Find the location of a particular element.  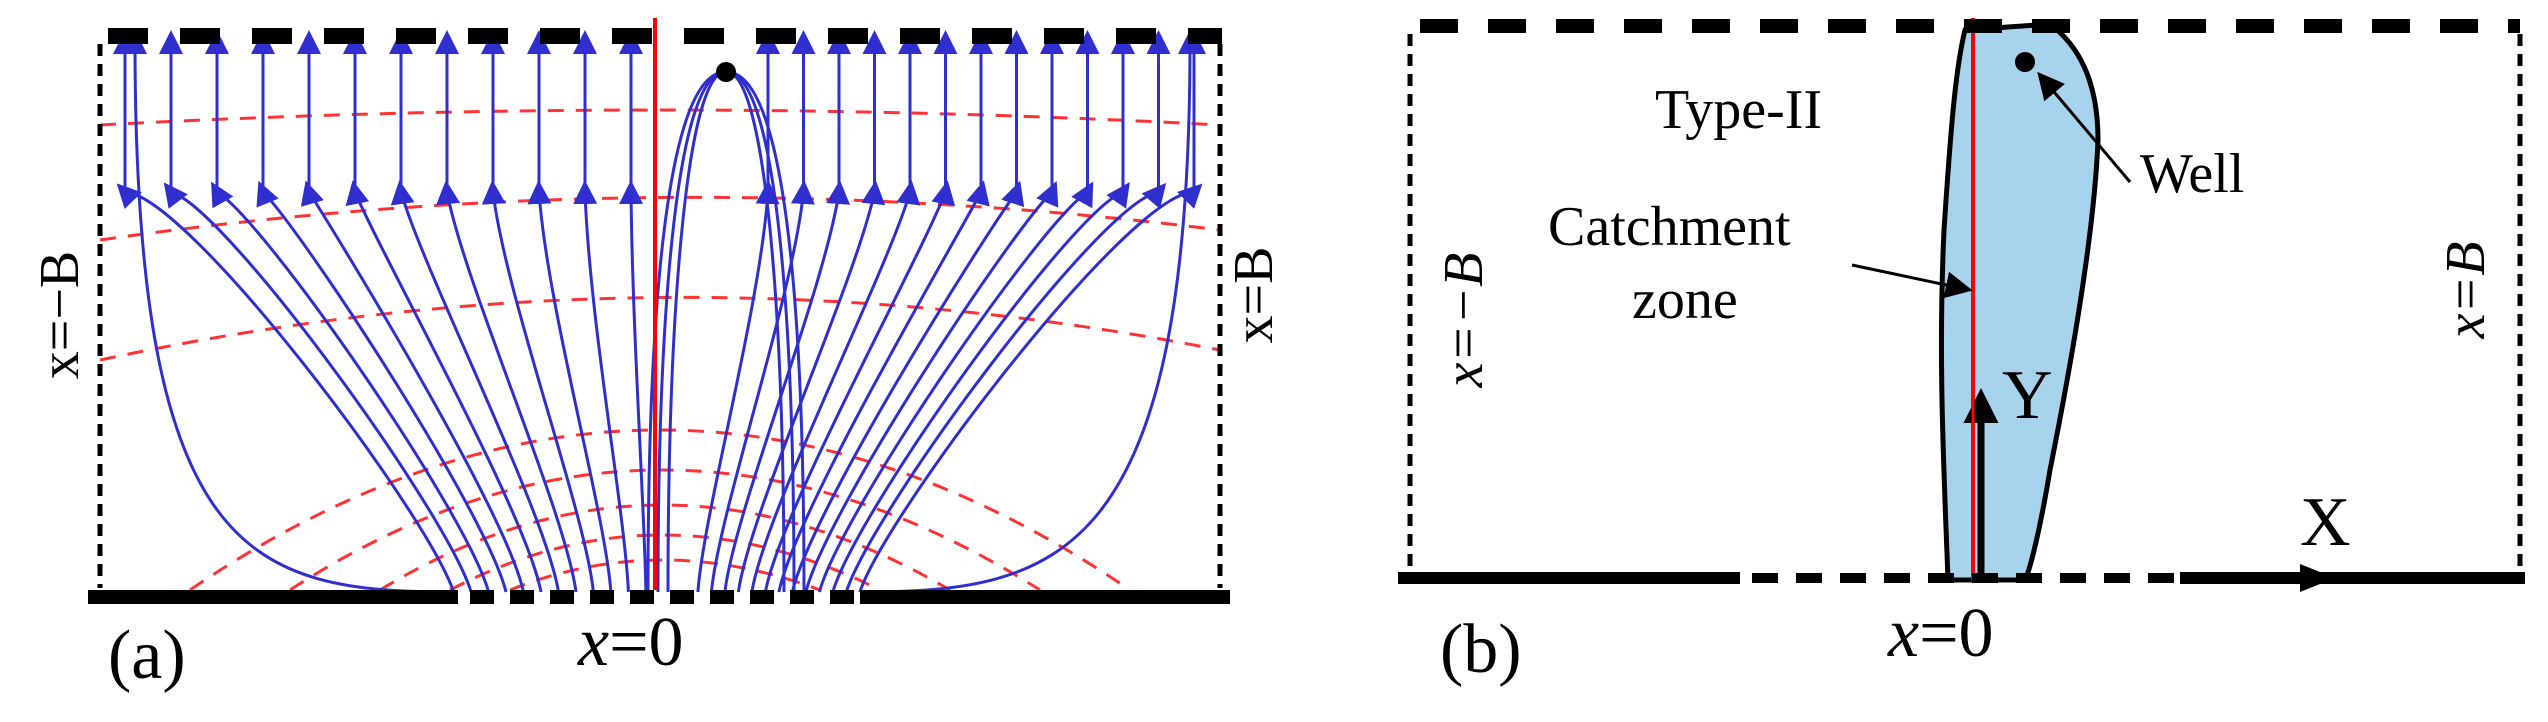

x-axis-label: X is located at coordinates (2325, 522).